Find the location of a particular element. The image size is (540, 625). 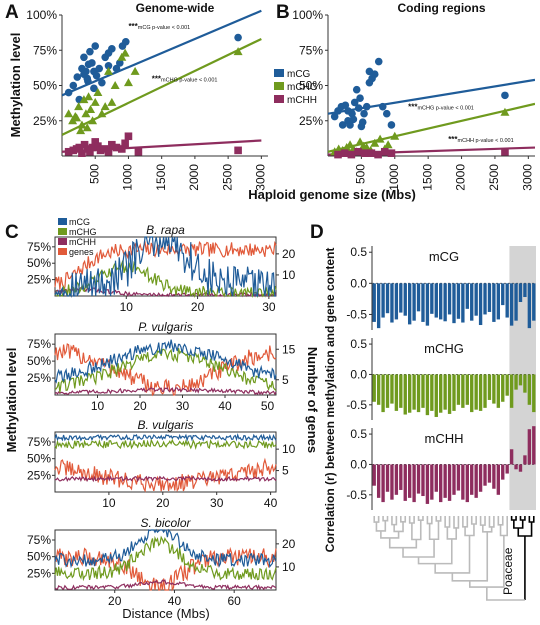

y-tick-label: 100% is located at coordinates (41, 15).